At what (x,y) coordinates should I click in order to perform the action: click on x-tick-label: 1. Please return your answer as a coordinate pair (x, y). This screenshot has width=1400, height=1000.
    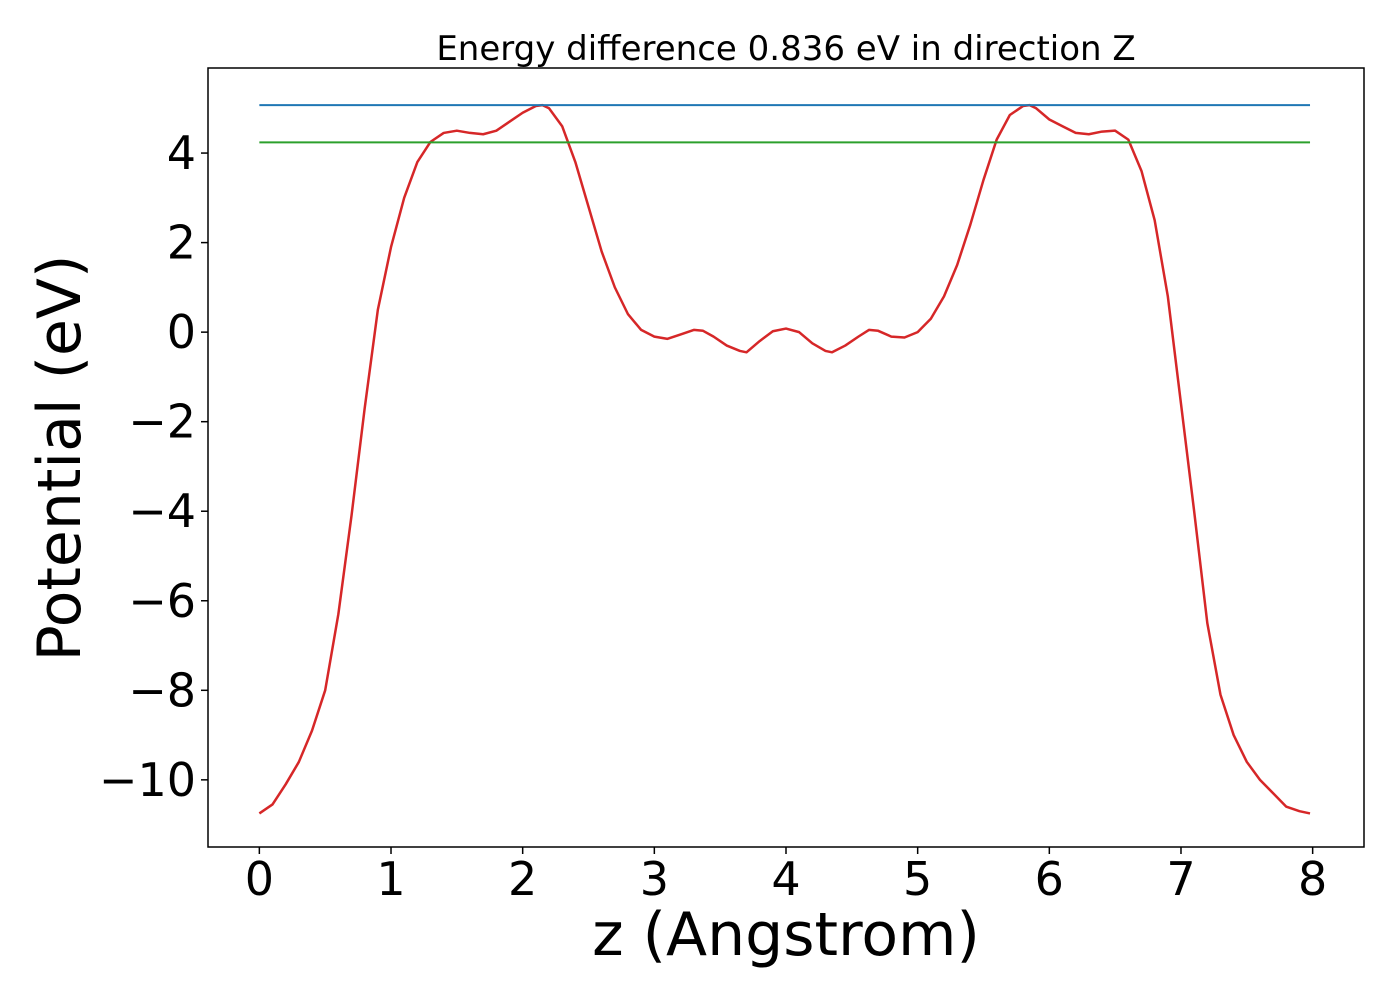
    Looking at the image, I should click on (390, 879).